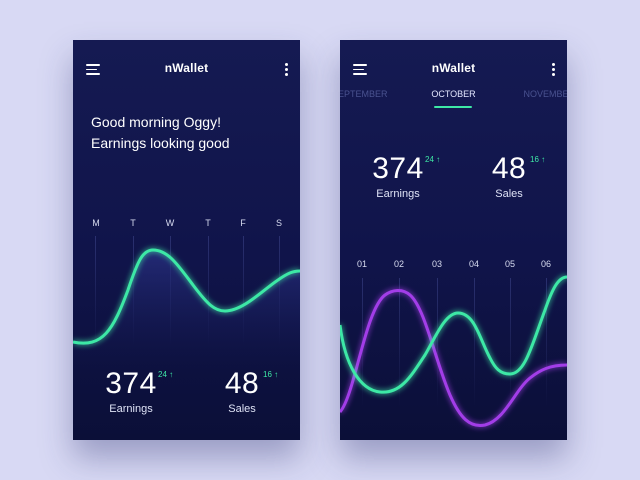 The height and width of the screenshot is (480, 640). I want to click on tab-september: SEPTEMBER, so click(364, 94).